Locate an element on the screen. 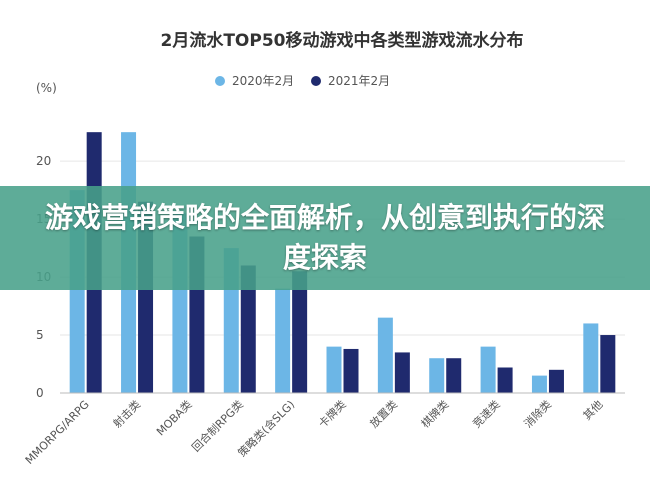  y-axis-unit-label: (%) is located at coordinates (46, 88).